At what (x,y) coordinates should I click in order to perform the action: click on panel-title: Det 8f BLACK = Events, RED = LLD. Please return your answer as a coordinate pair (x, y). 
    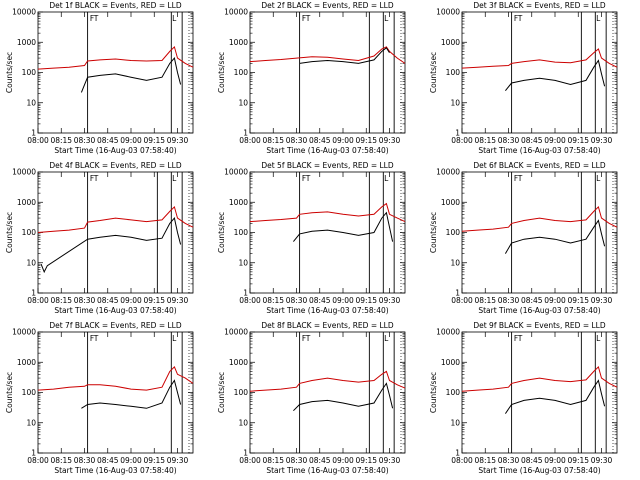
    Looking at the image, I should click on (327, 325).